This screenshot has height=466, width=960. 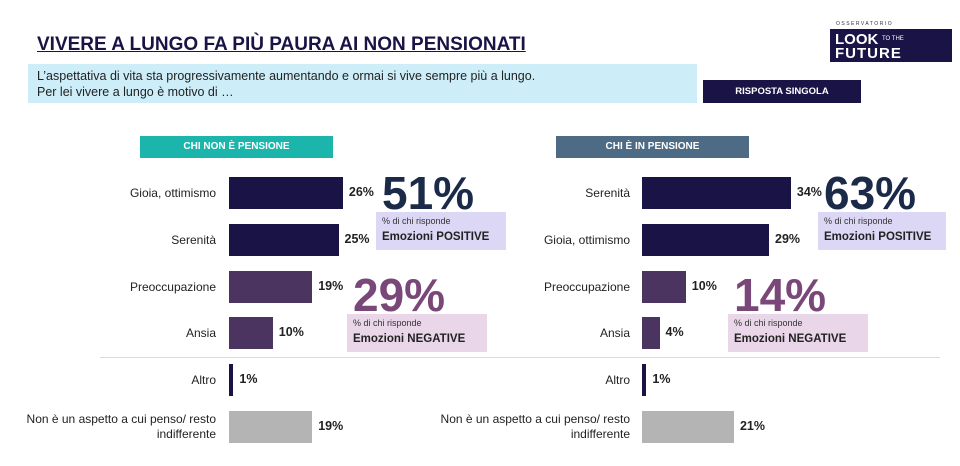 I want to click on value-label: 25%, so click(x=357, y=239).